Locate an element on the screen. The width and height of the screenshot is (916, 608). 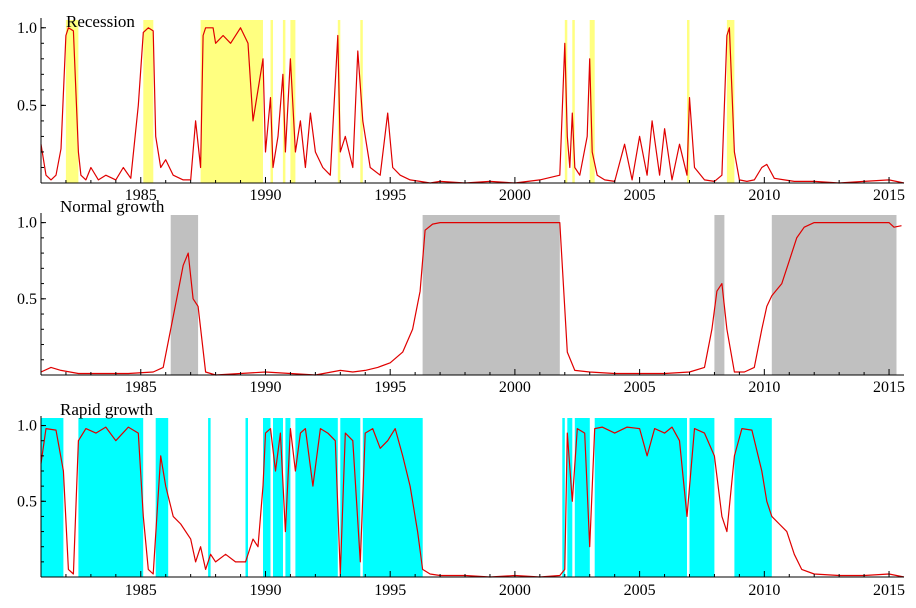
panel-title-recession: Recession is located at coordinates (100, 21).